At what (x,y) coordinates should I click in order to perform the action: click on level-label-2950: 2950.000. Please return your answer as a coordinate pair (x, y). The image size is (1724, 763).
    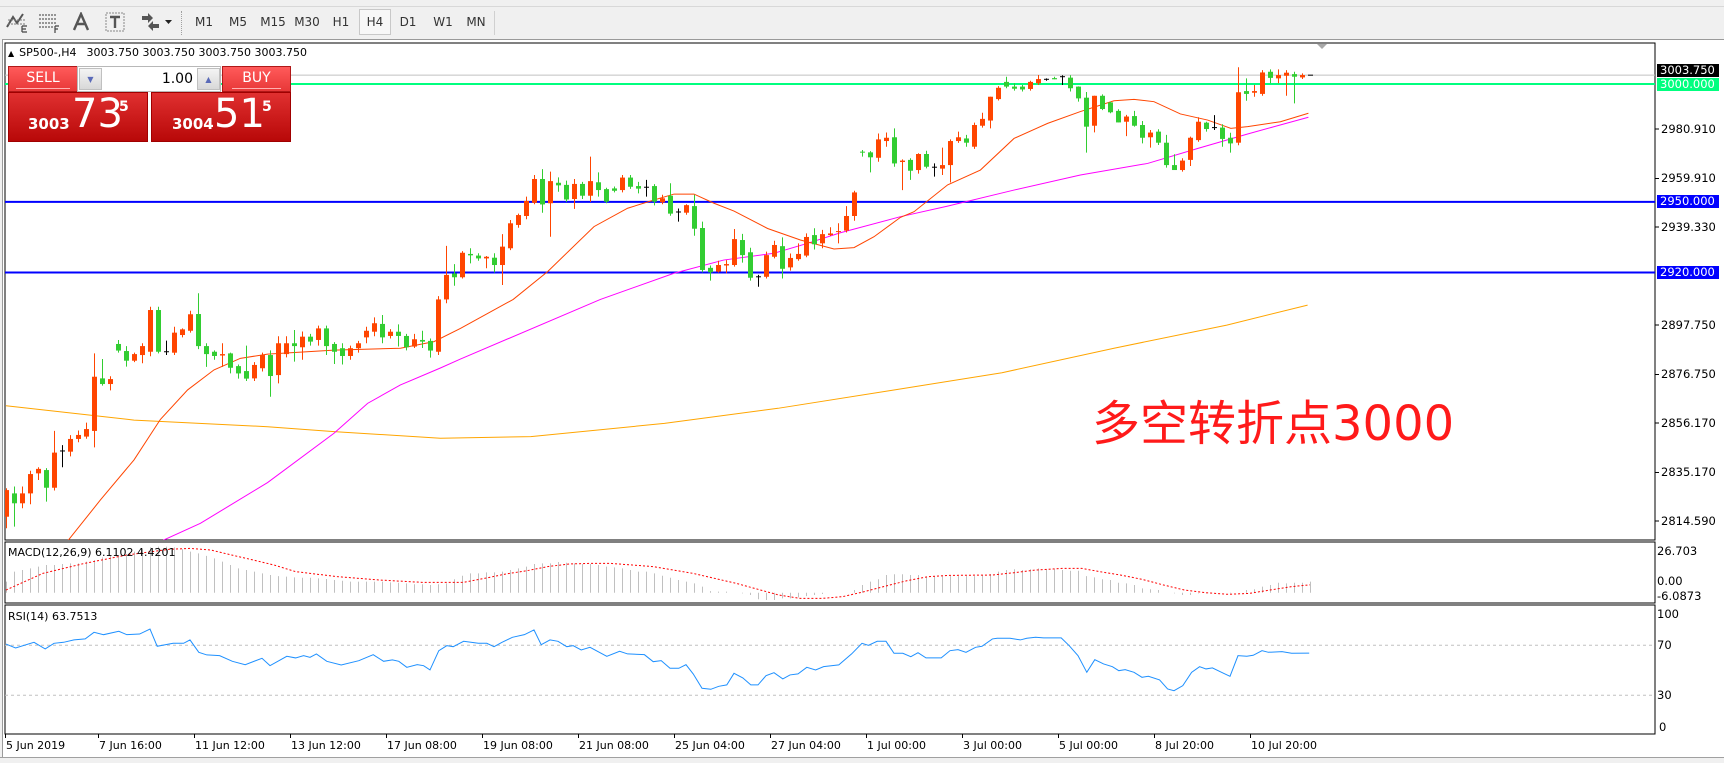
    Looking at the image, I should click on (1688, 202).